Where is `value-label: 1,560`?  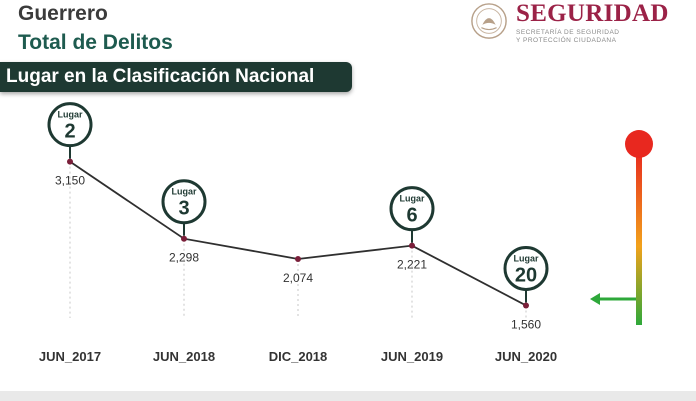
value-label: 1,560 is located at coordinates (526, 324).